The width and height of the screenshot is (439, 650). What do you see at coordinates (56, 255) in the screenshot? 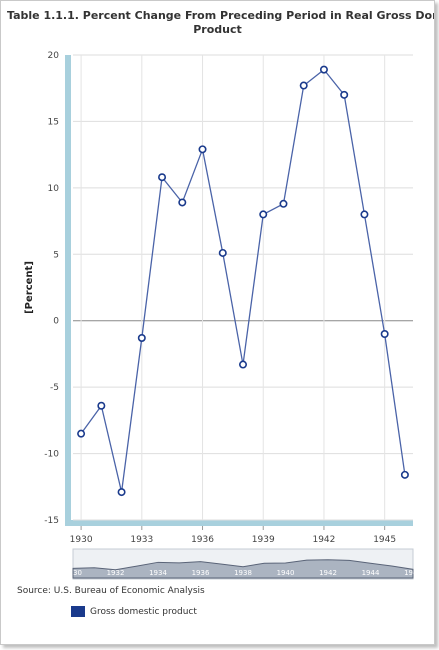
I see `y-tick-label: 5` at bounding box center [56, 255].